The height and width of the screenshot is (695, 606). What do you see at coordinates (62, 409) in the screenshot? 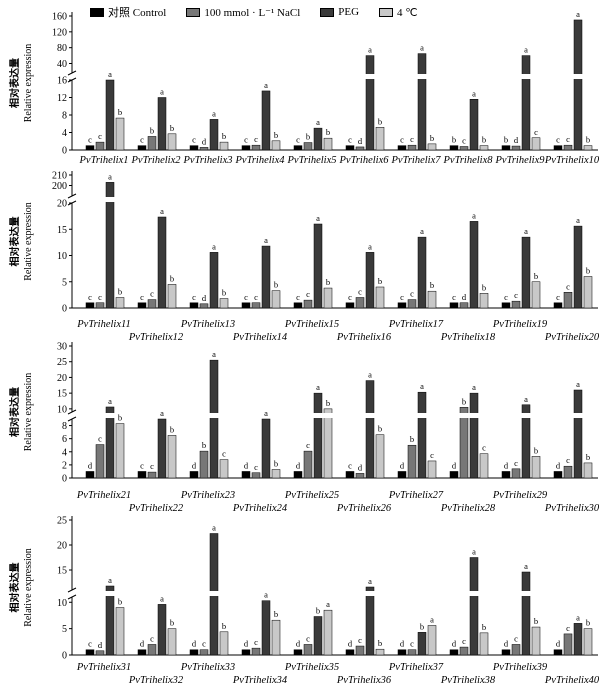
I see `y-tick-label: 10` at bounding box center [62, 409].